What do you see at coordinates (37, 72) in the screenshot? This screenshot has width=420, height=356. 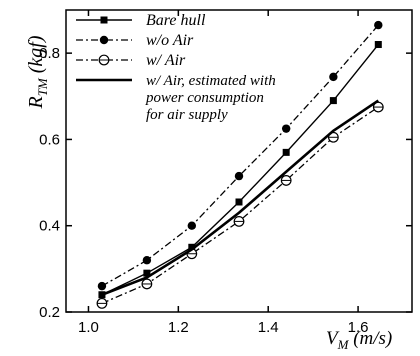 I see `y-axis-label: RTM (kgf)` at bounding box center [37, 72].